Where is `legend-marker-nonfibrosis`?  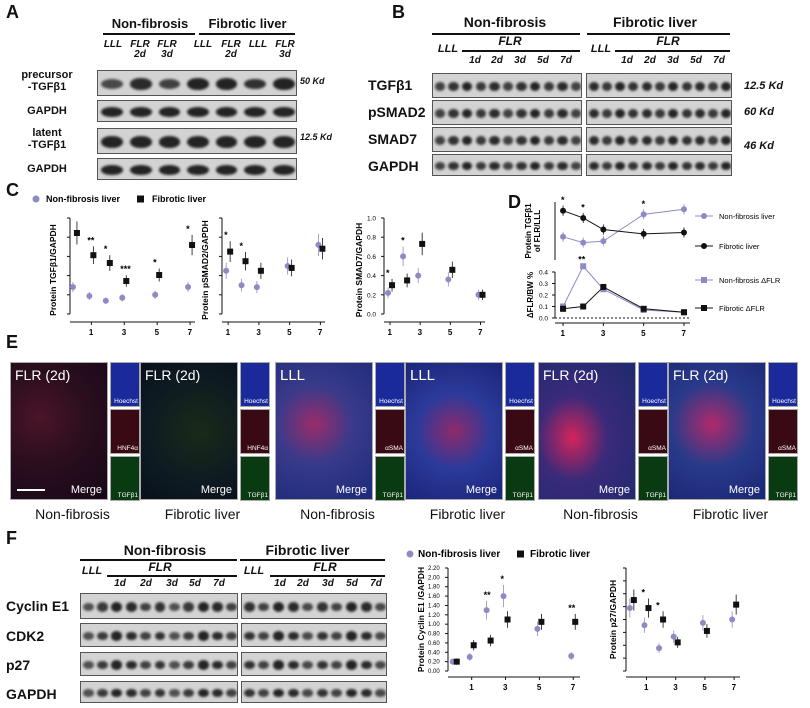 legend-marker-nonfibrosis is located at coordinates (36, 199).